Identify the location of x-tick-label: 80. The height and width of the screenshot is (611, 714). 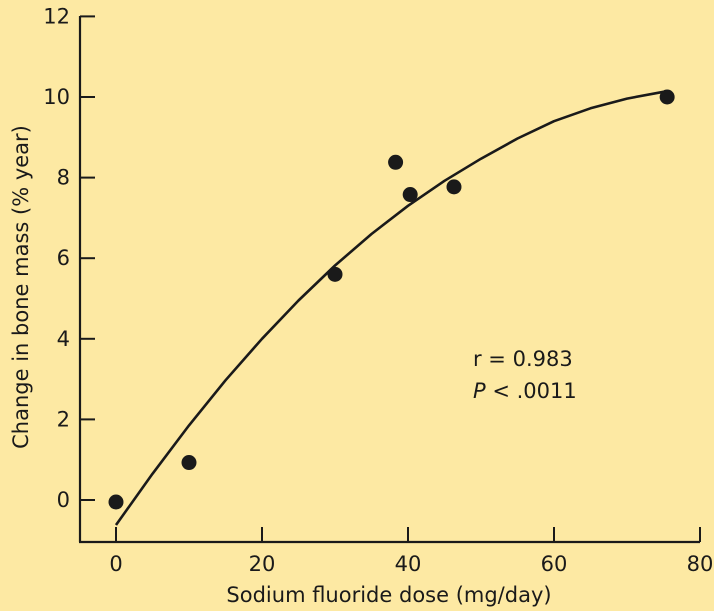
(700, 564).